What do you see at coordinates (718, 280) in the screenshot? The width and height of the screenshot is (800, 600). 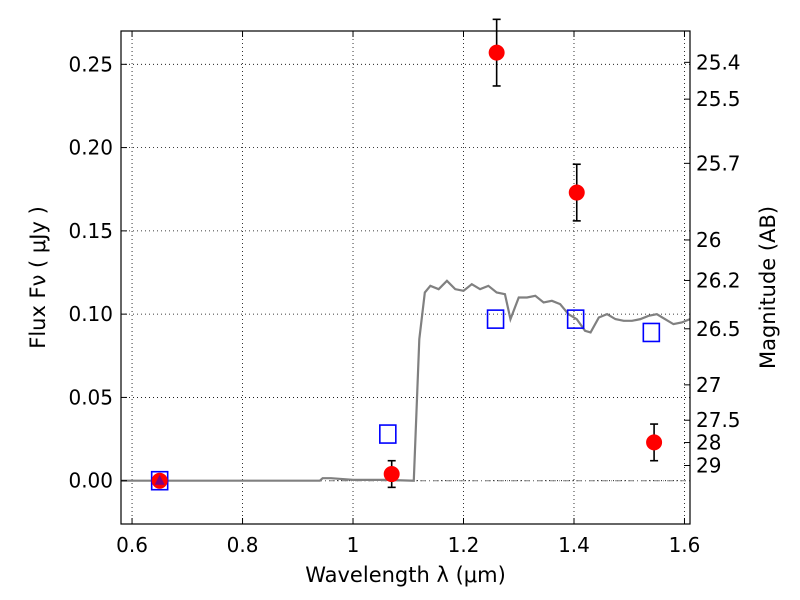 I see `y-right-tick-label: 26.2` at bounding box center [718, 280].